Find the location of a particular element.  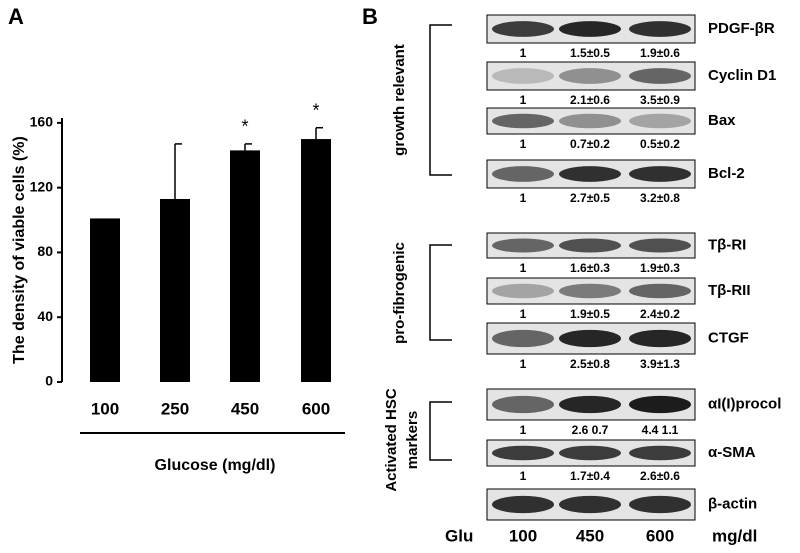

blot is located at coordinates (591, 121).